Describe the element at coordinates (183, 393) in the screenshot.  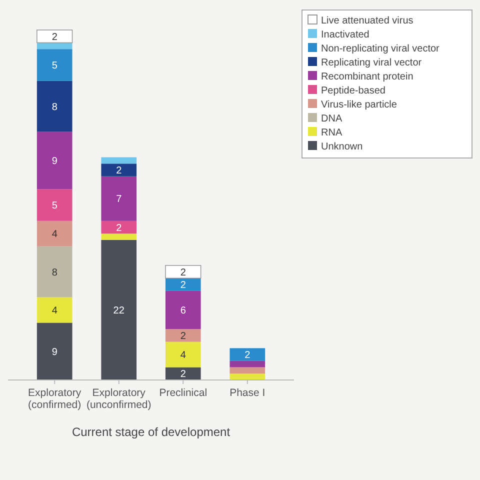
I see `x-tick-label: Preclinical` at that location.